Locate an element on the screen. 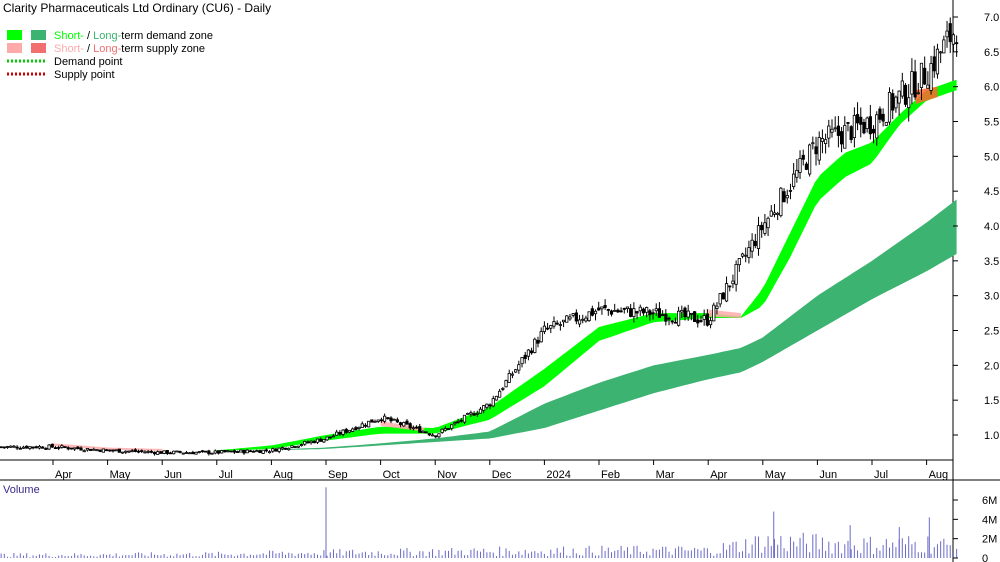 The height and width of the screenshot is (562, 1000). price-tick-label: 4.5 is located at coordinates (991, 192).